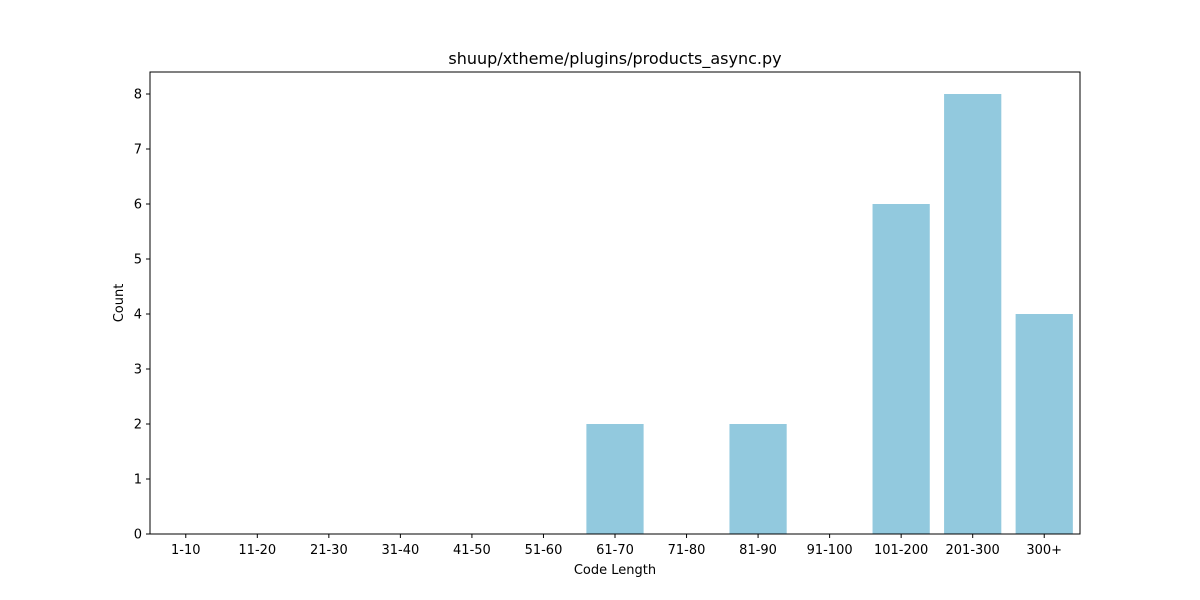 This screenshot has width=1200, height=600. What do you see at coordinates (973, 550) in the screenshot?
I see `x-tick-label: 201-300` at bounding box center [973, 550].